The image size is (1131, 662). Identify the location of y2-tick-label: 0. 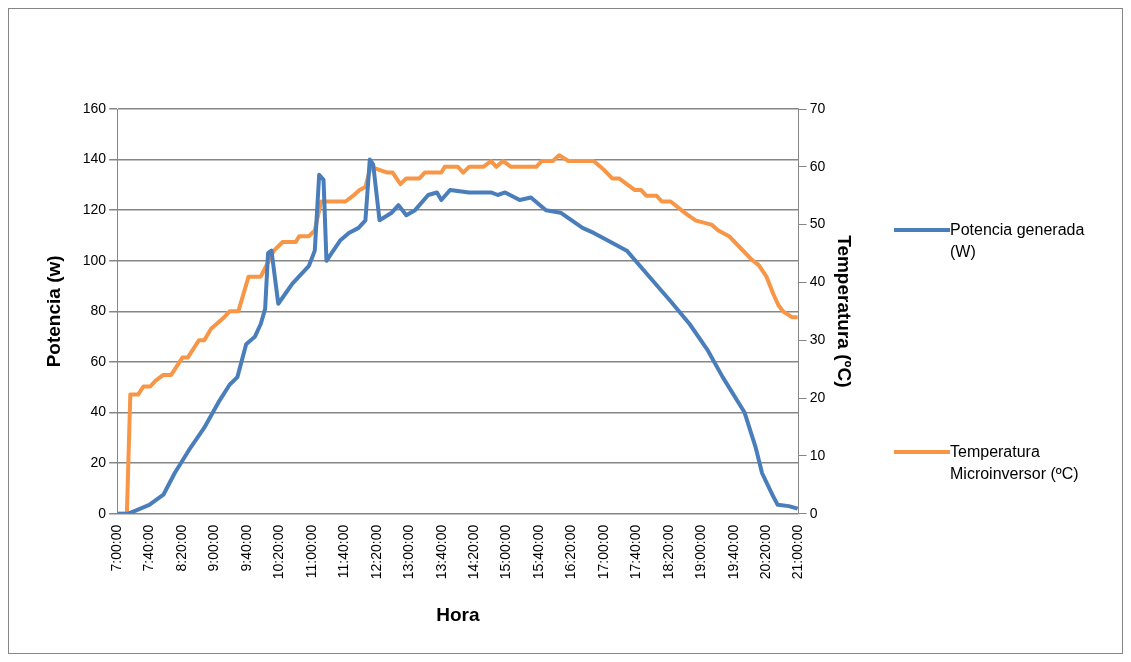
(813, 512).